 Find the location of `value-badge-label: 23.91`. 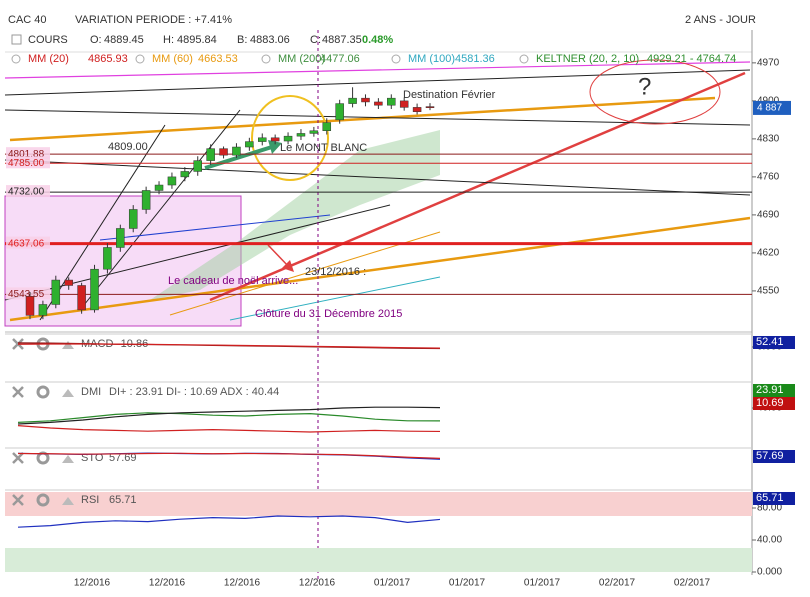

value-badge-label: 23.91 is located at coordinates (770, 390).